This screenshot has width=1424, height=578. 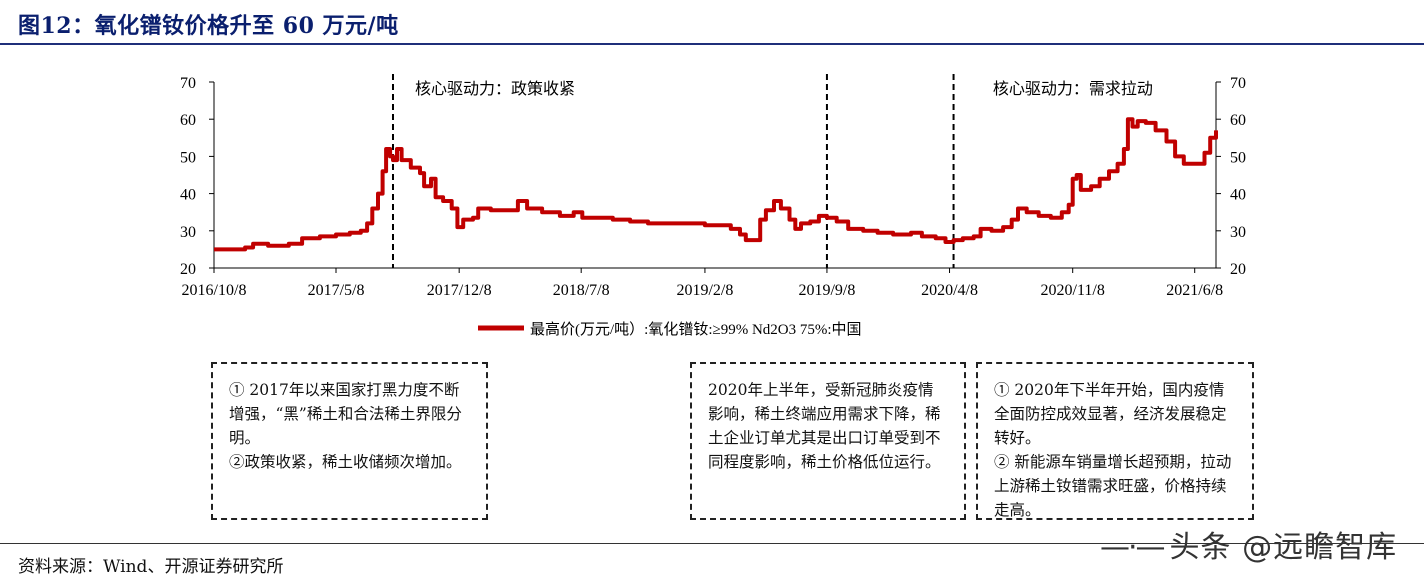 I want to click on title-rule, so click(x=712, y=44).